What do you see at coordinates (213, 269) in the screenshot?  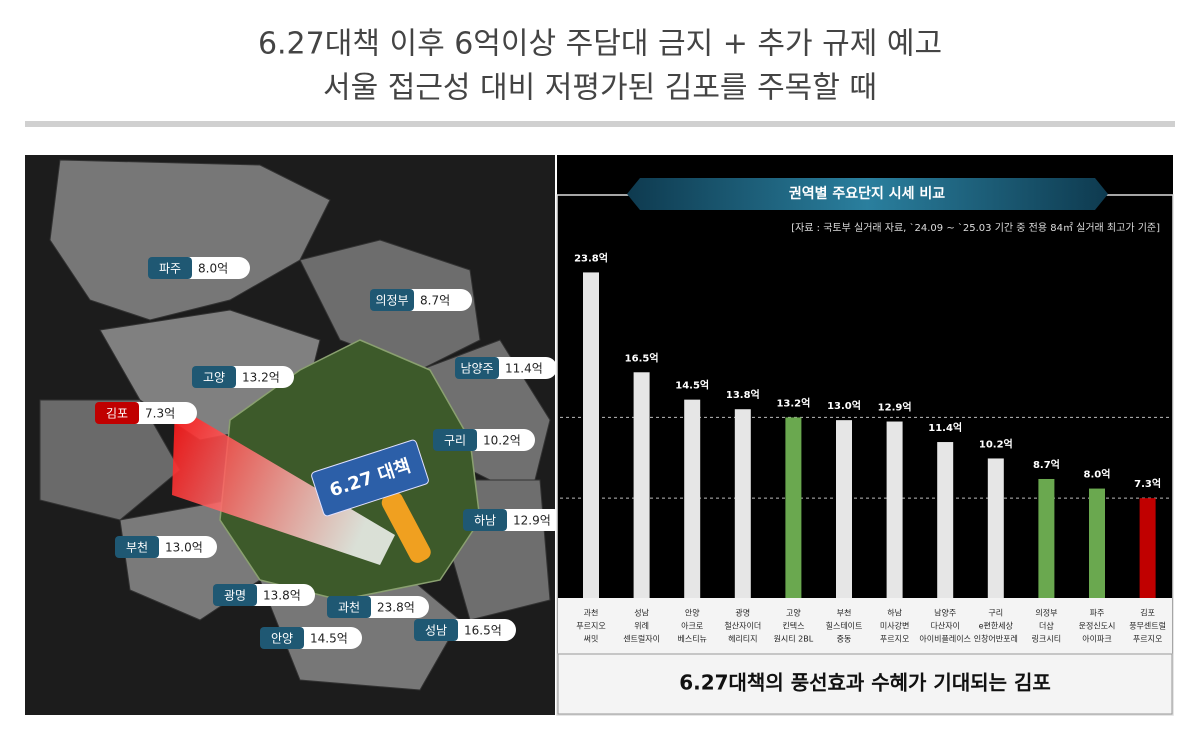 I see `region-value: 8.0억` at bounding box center [213, 269].